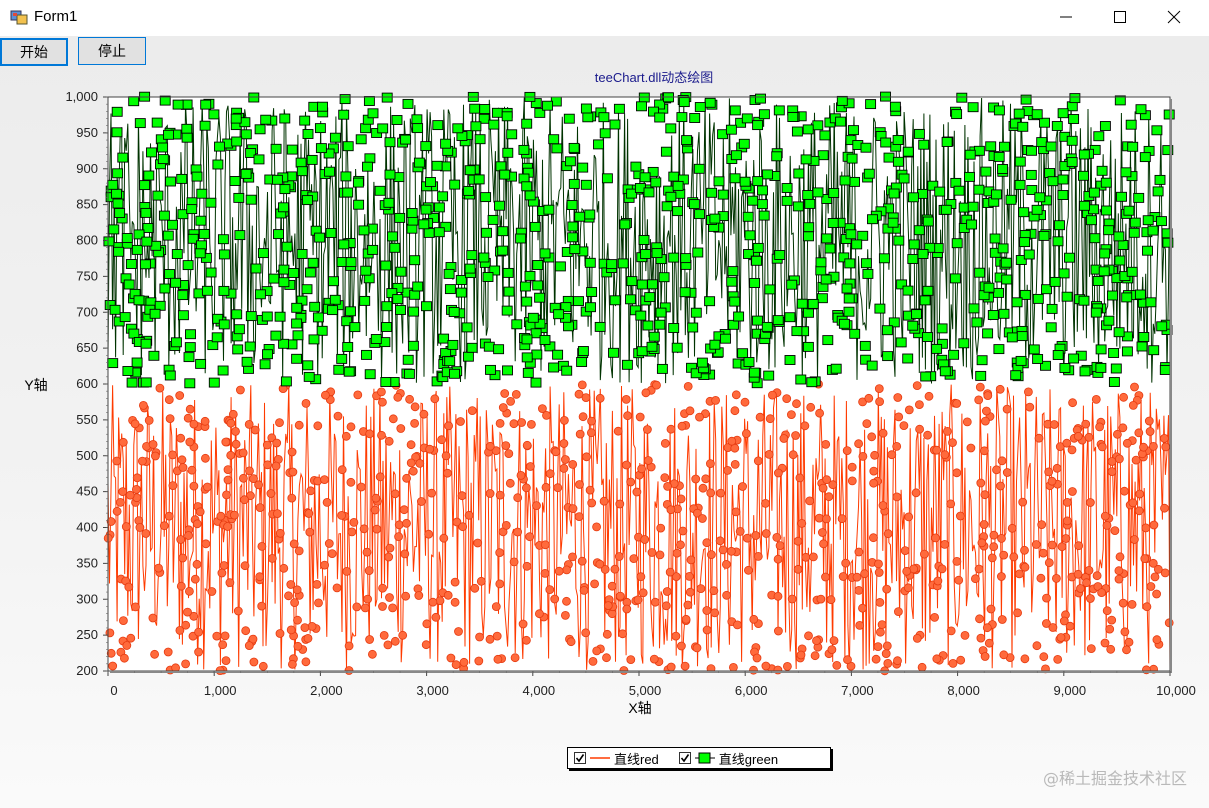  What do you see at coordinates (112, 51) in the screenshot?
I see `stop-button: 停止` at bounding box center [112, 51].